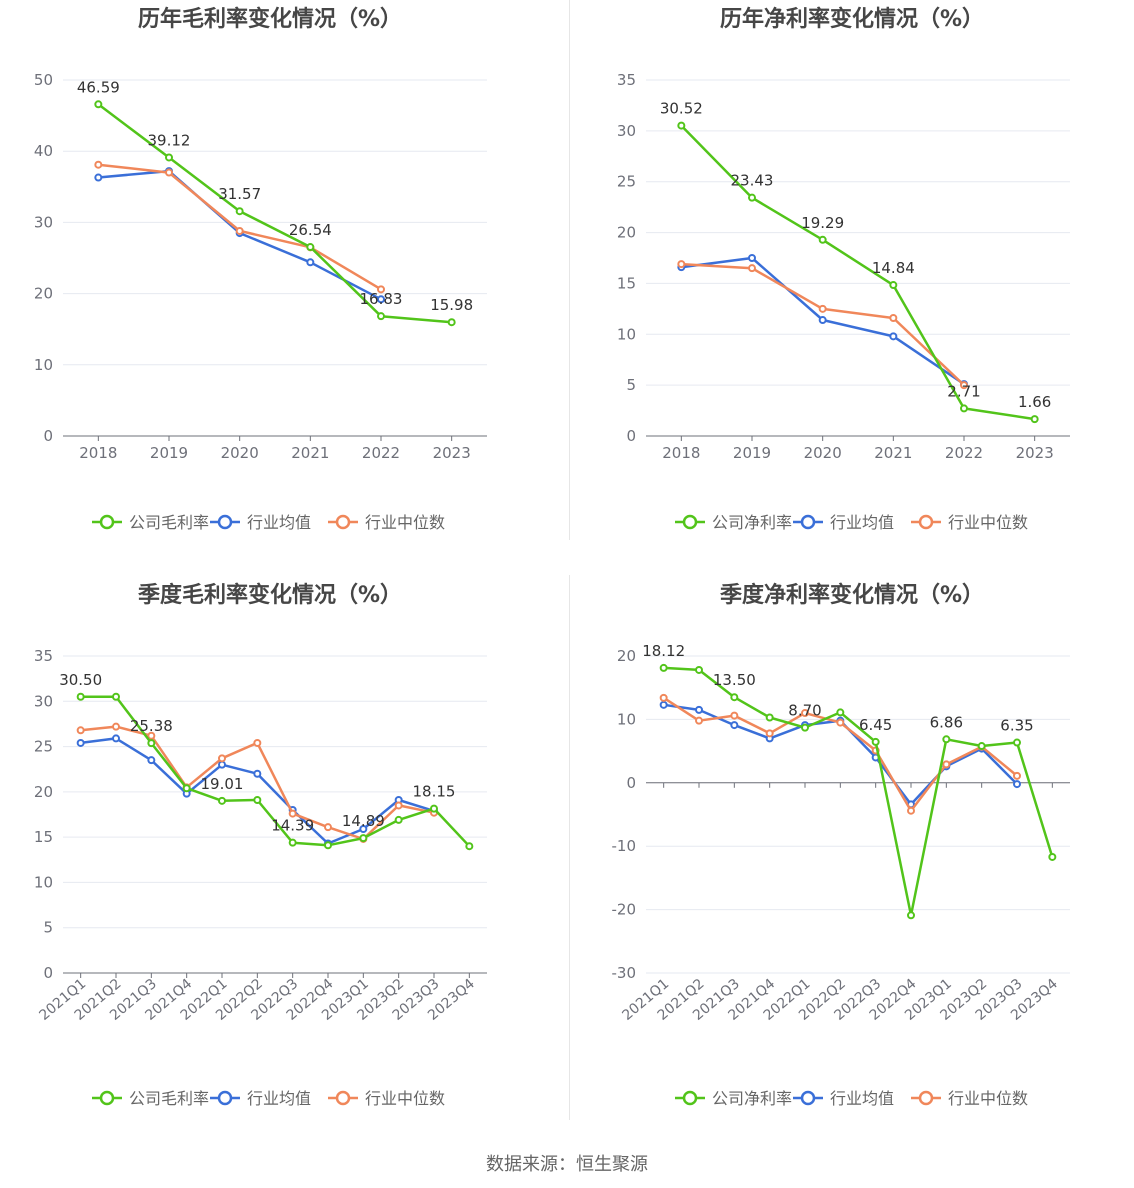  I want to click on x-tick-label: 2019, so click(752, 453).